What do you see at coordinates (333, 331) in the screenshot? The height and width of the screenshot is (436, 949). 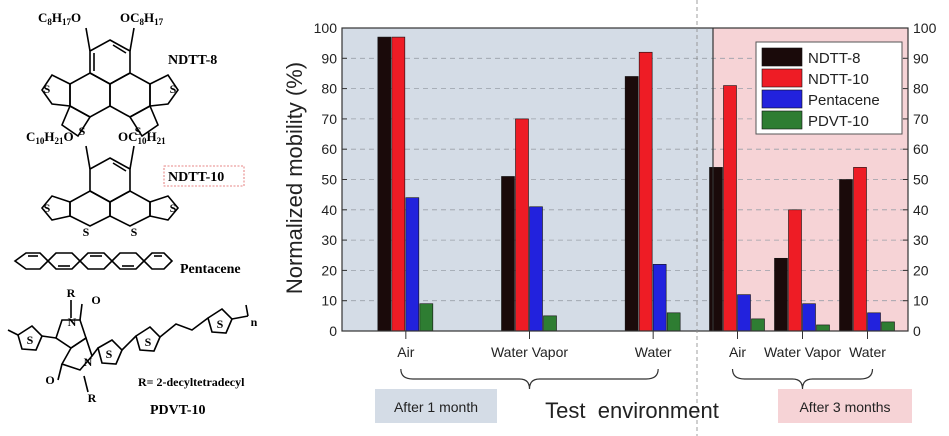 I see `y-tick-label-left: 0` at bounding box center [333, 331].